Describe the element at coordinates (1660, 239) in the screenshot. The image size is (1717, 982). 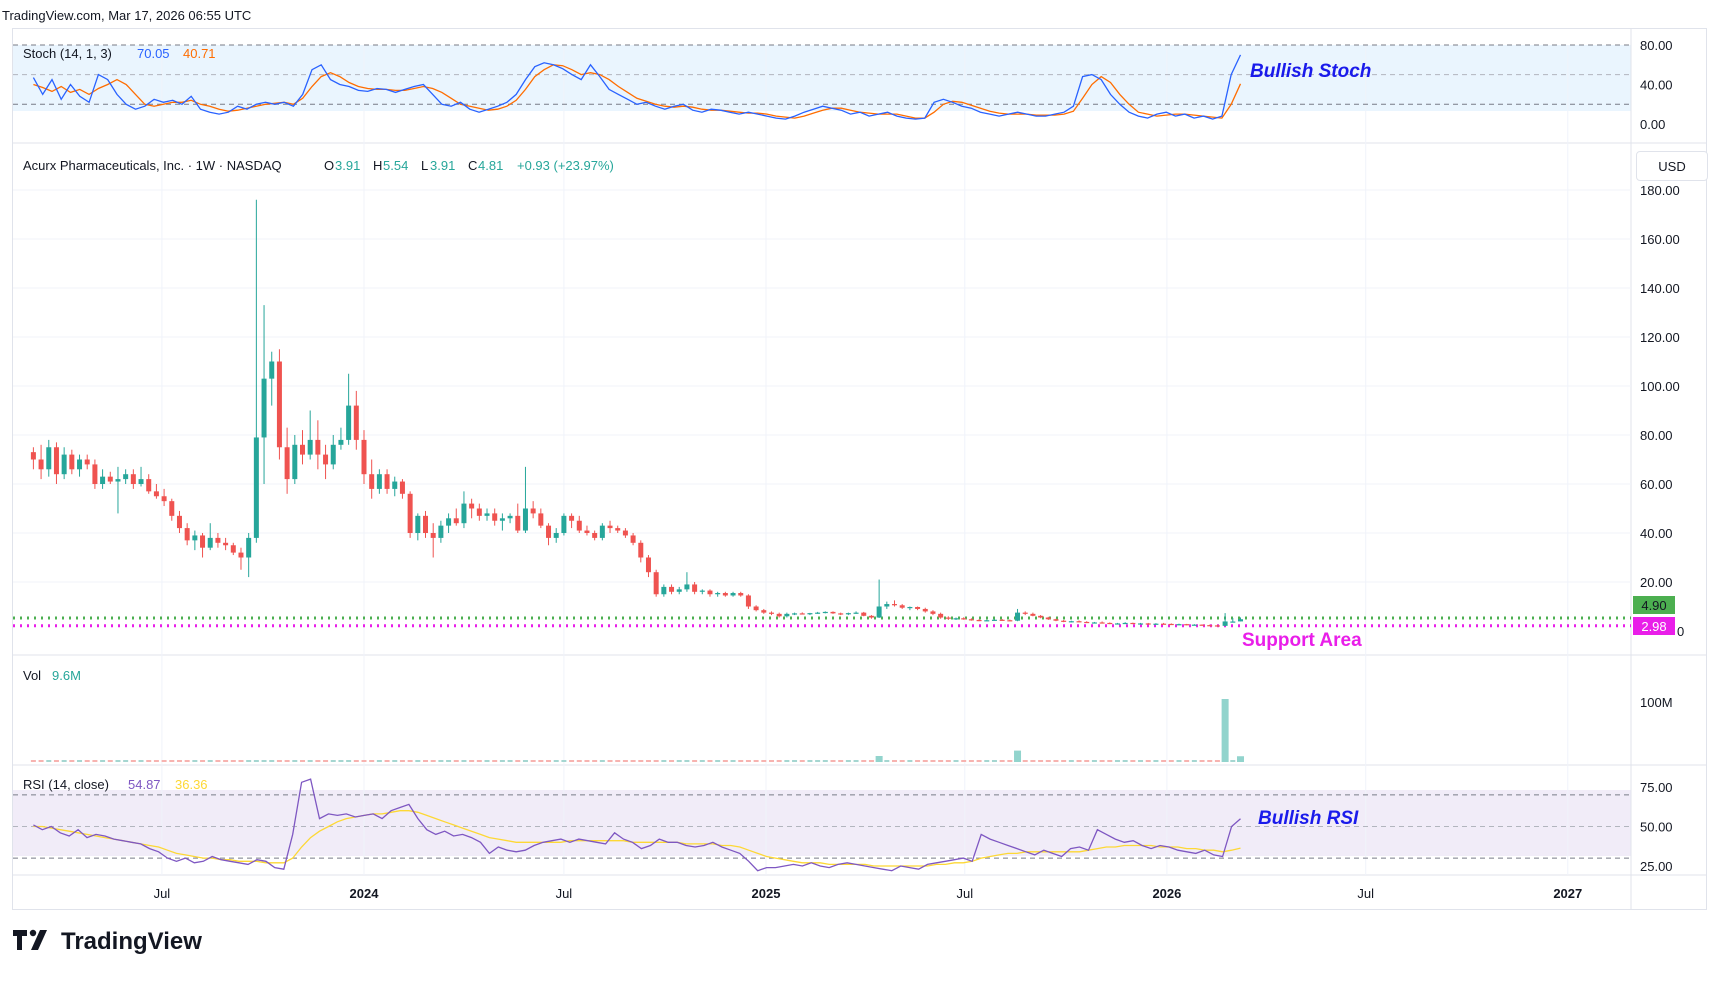
I see `price-tick-label: 160.00` at that location.